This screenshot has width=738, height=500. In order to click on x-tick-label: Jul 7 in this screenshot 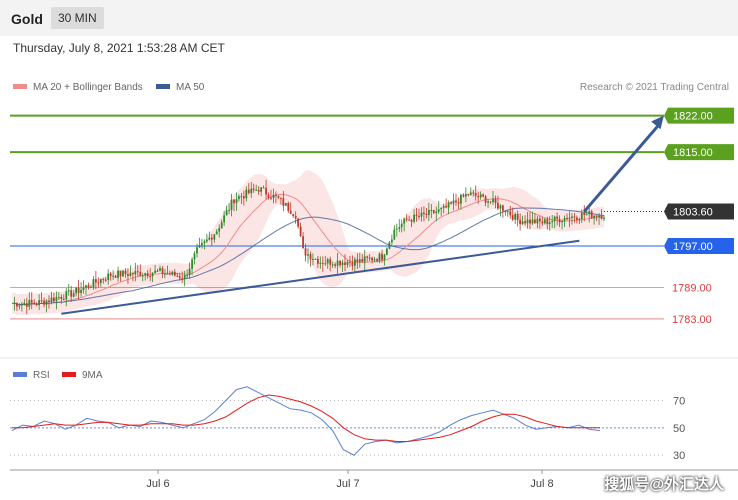, I will do `click(347, 484)`.